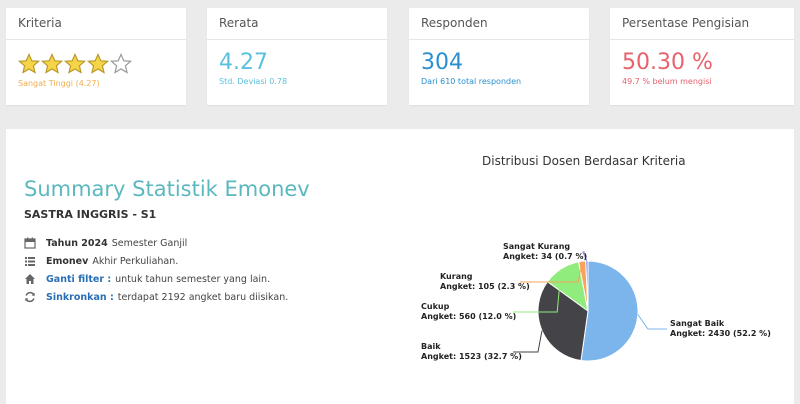  What do you see at coordinates (471, 356) in the screenshot?
I see `pie-label-value: Angket: 1523 (32.7 %)` at bounding box center [471, 356].